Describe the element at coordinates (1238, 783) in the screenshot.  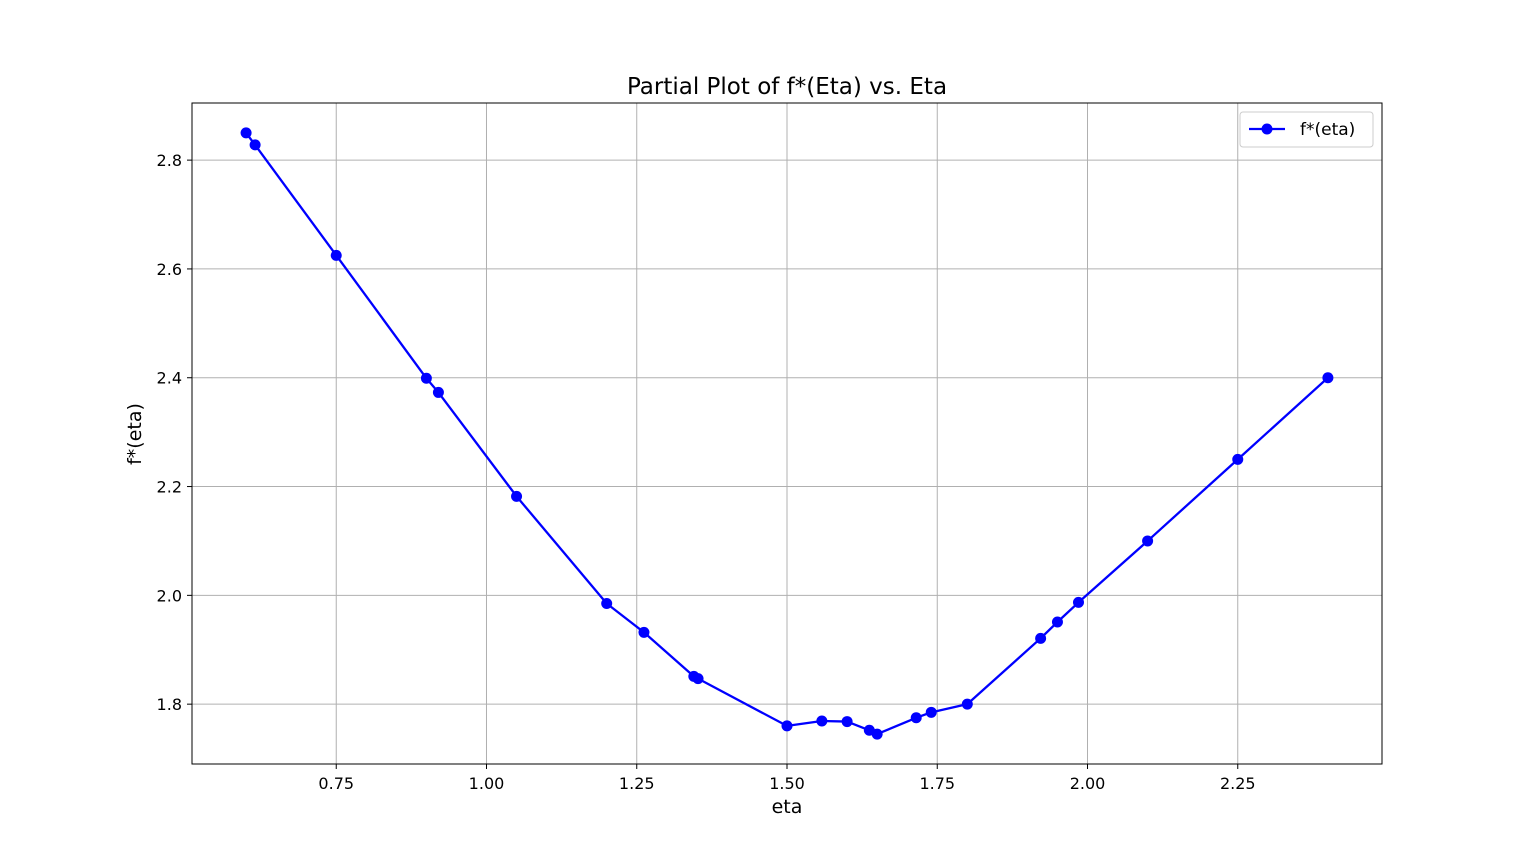
I see `x-tick-label: 2.25` at that location.